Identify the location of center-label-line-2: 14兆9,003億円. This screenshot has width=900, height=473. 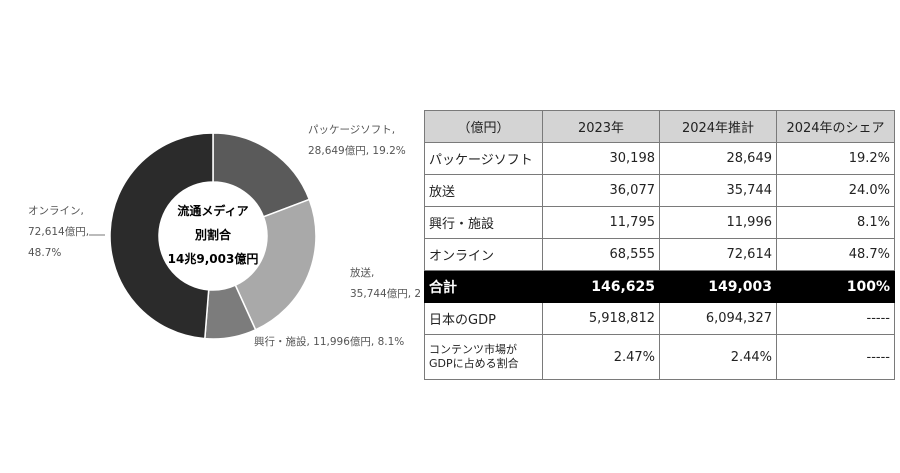
(213, 258).